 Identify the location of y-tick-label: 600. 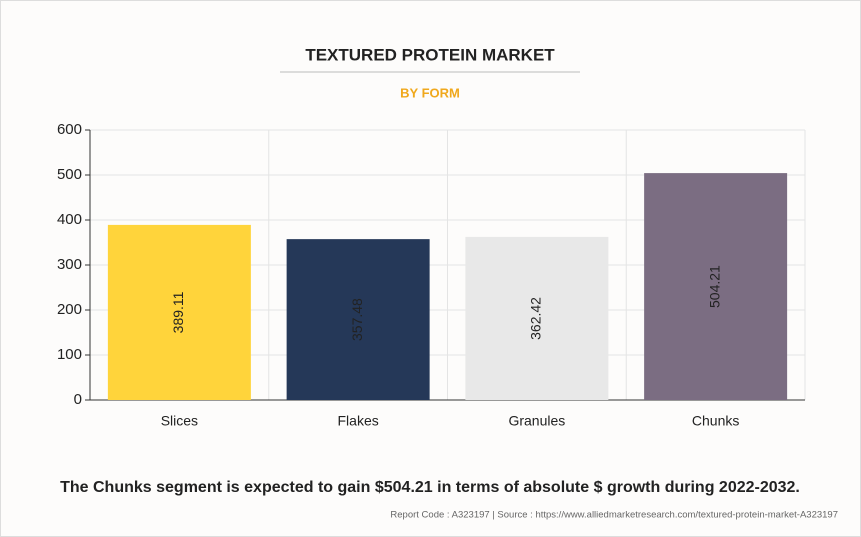
(69, 129).